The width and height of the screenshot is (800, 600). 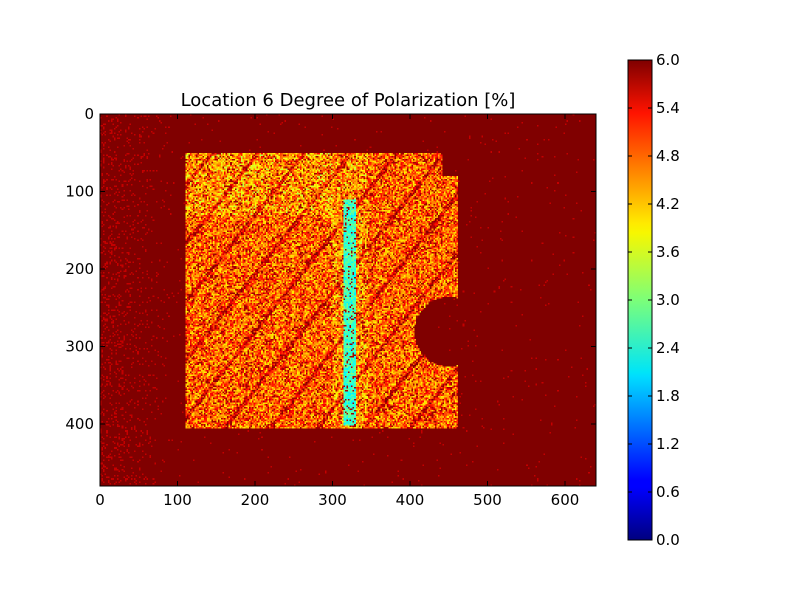 I want to click on colorbar-tick-label: 3.0, so click(x=668, y=300).